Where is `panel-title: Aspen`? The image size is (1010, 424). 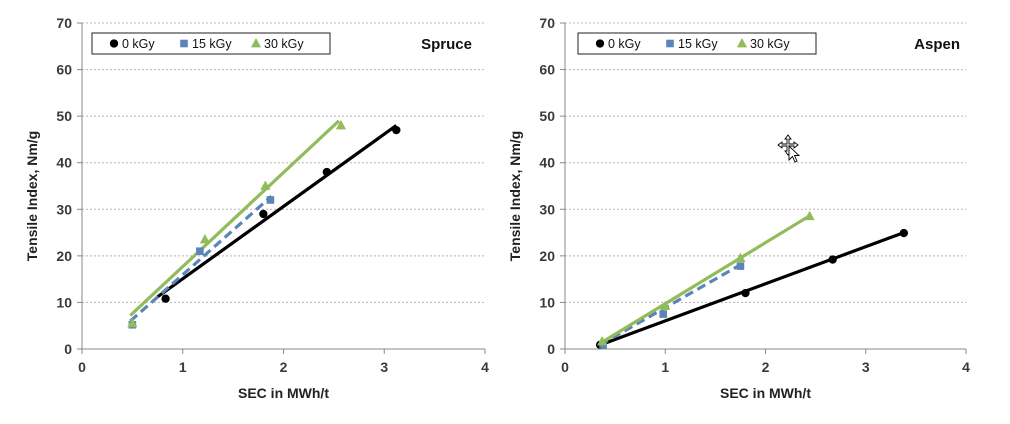 panel-title: Aspen is located at coordinates (937, 44).